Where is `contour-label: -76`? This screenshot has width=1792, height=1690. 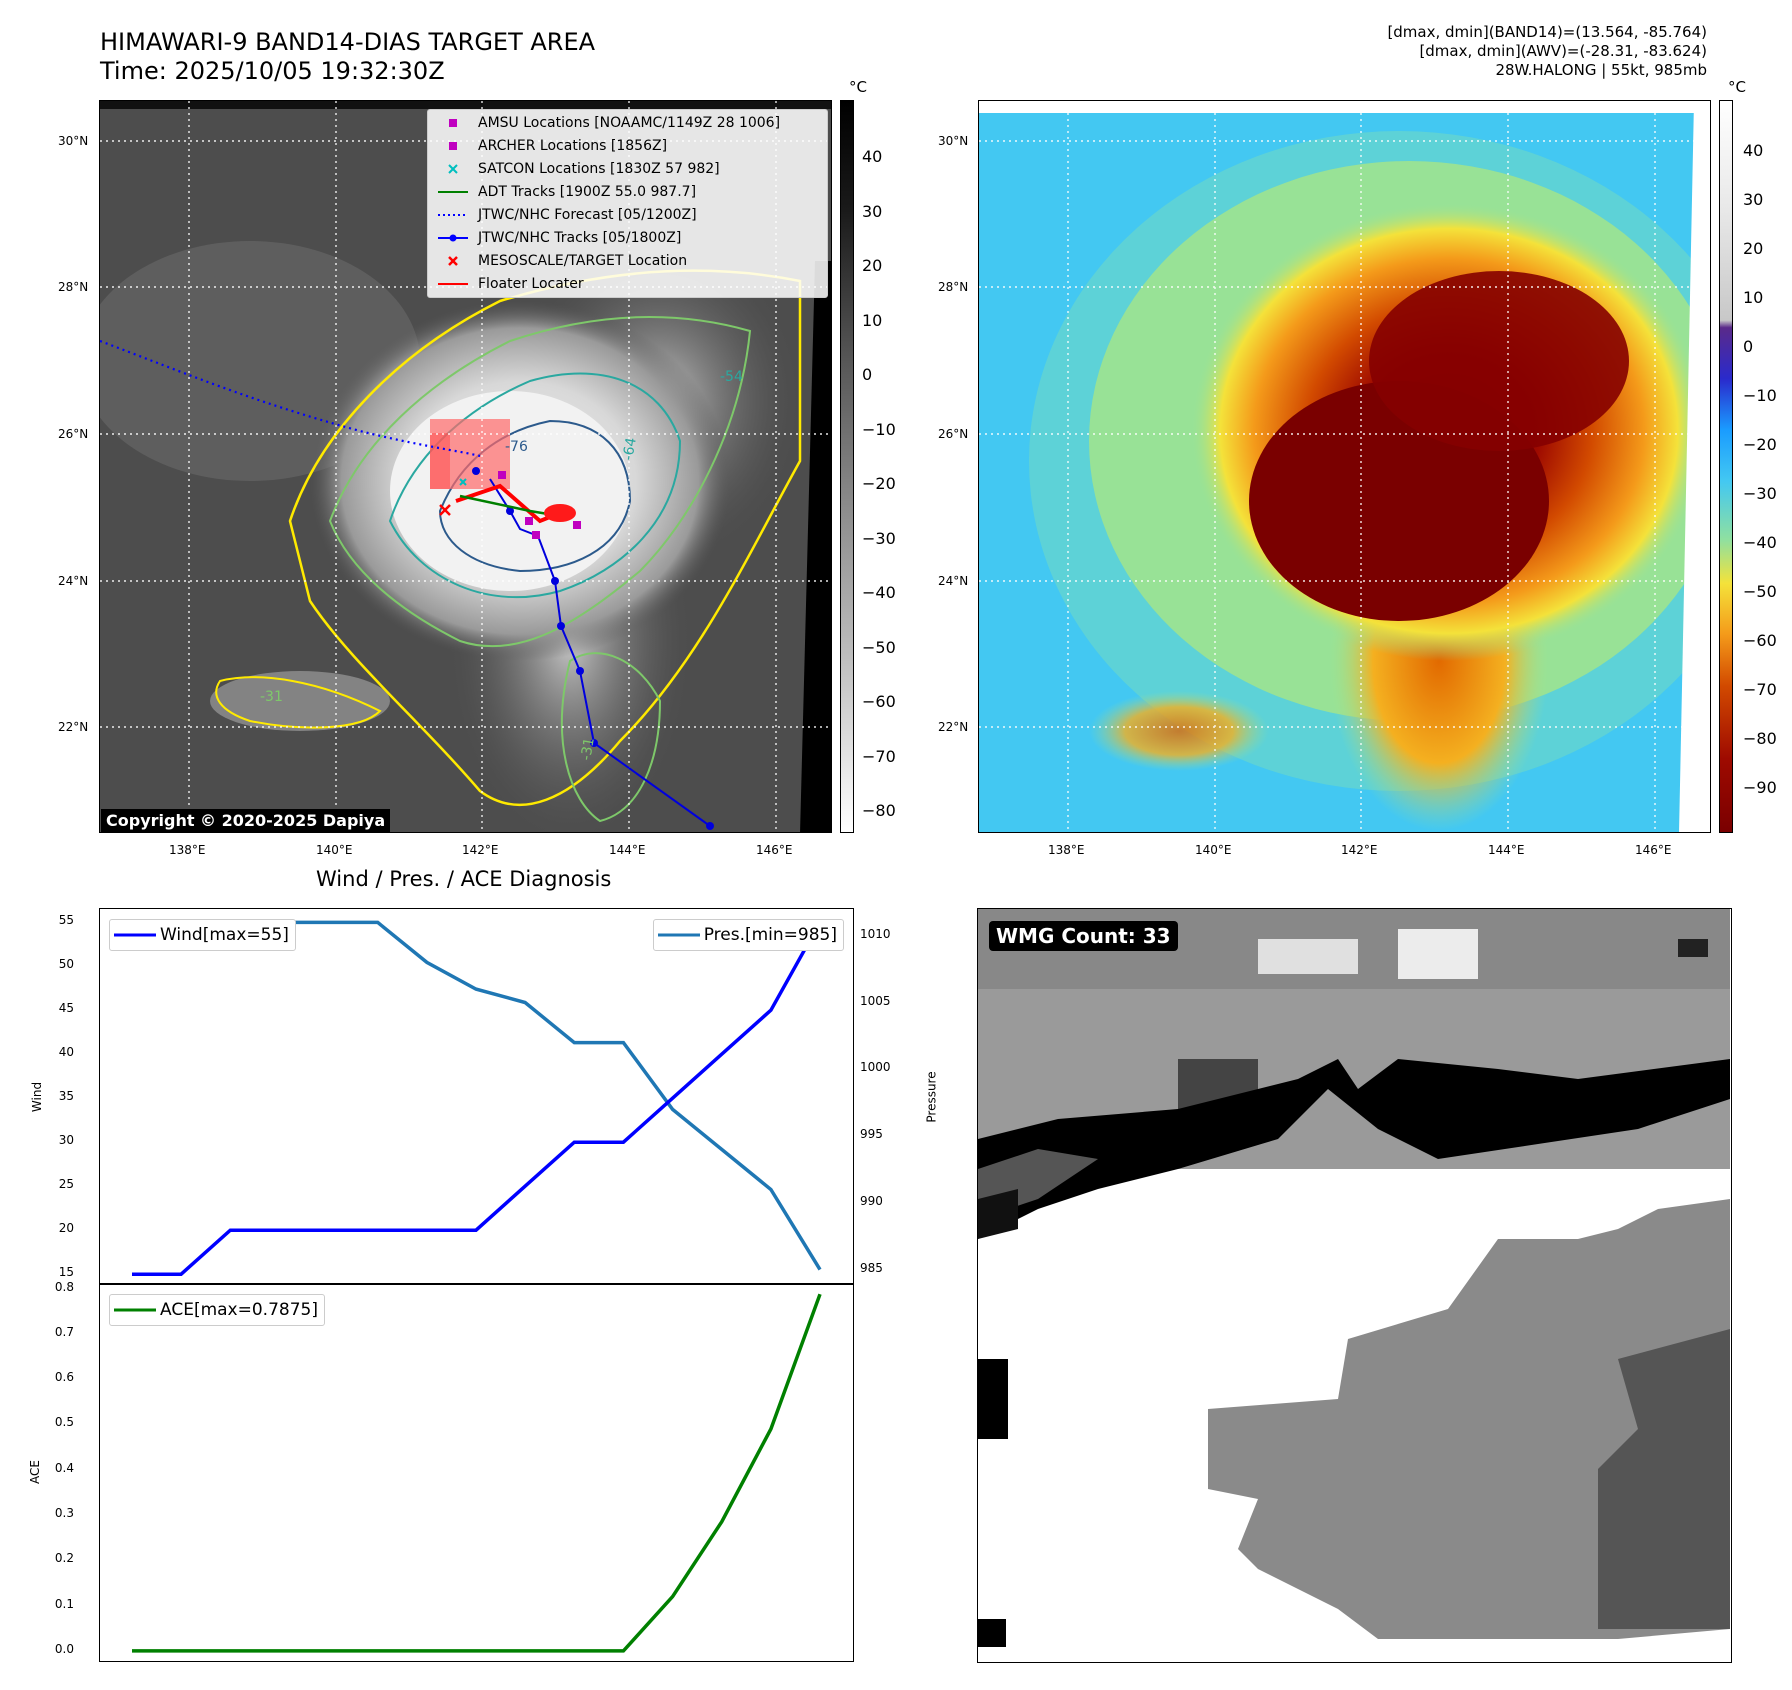
contour-label: -76 is located at coordinates (516, 447).